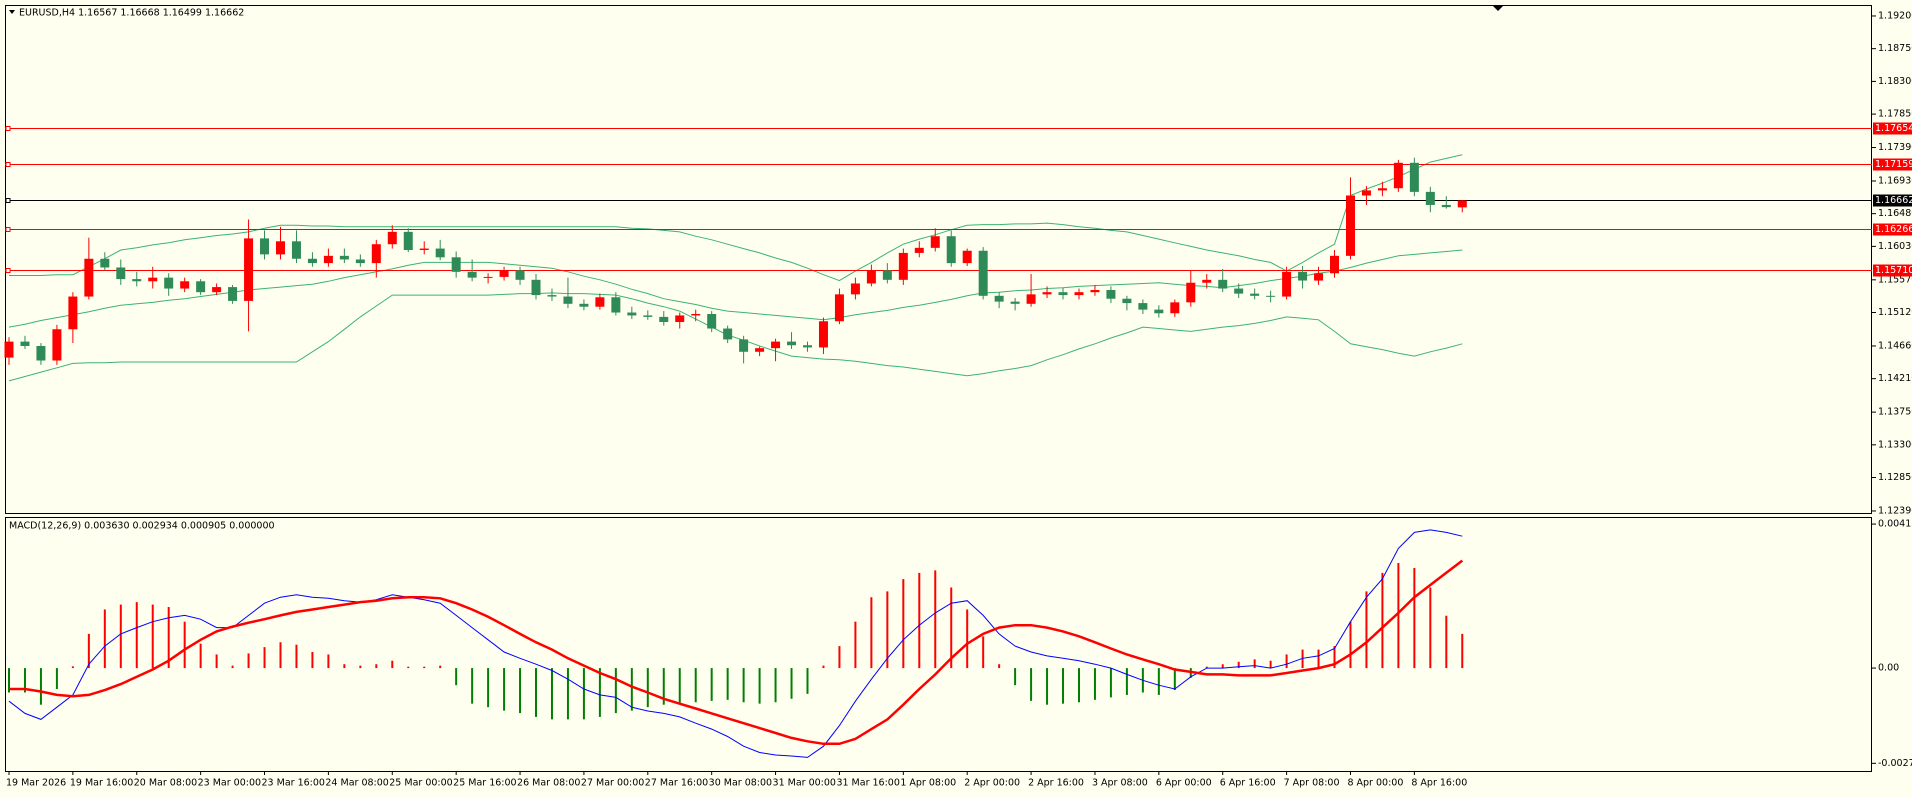  I want to click on y-tick-label: 0.00, so click(1888, 668).